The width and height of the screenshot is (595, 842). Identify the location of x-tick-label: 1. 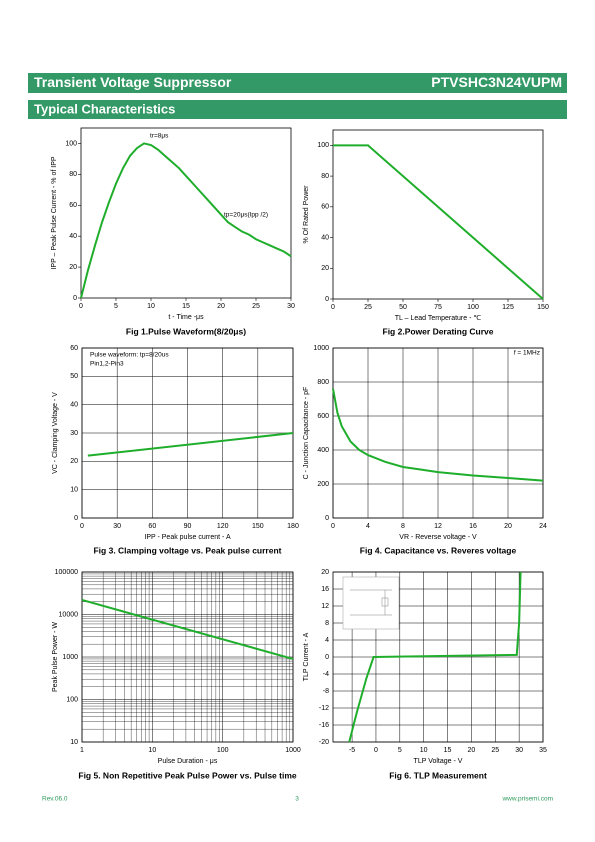
(82, 750).